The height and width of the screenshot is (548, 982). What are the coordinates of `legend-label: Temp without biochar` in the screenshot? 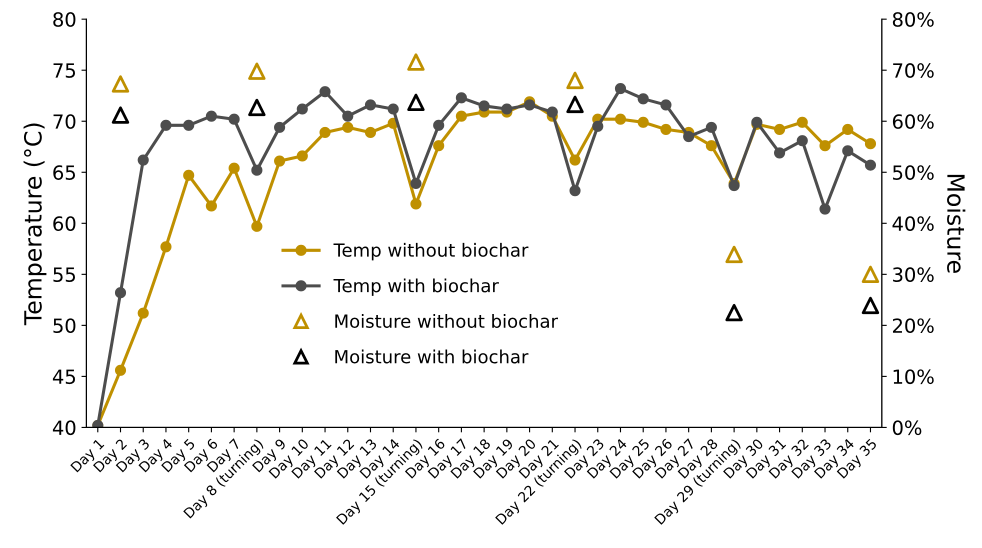 It's located at (431, 251).